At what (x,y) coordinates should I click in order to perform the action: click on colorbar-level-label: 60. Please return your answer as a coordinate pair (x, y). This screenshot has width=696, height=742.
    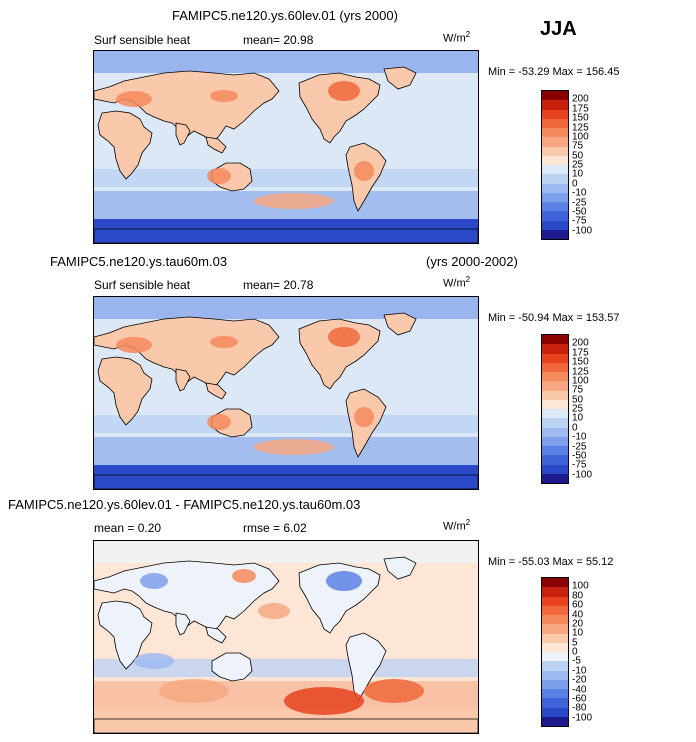
    Looking at the image, I should click on (578, 605).